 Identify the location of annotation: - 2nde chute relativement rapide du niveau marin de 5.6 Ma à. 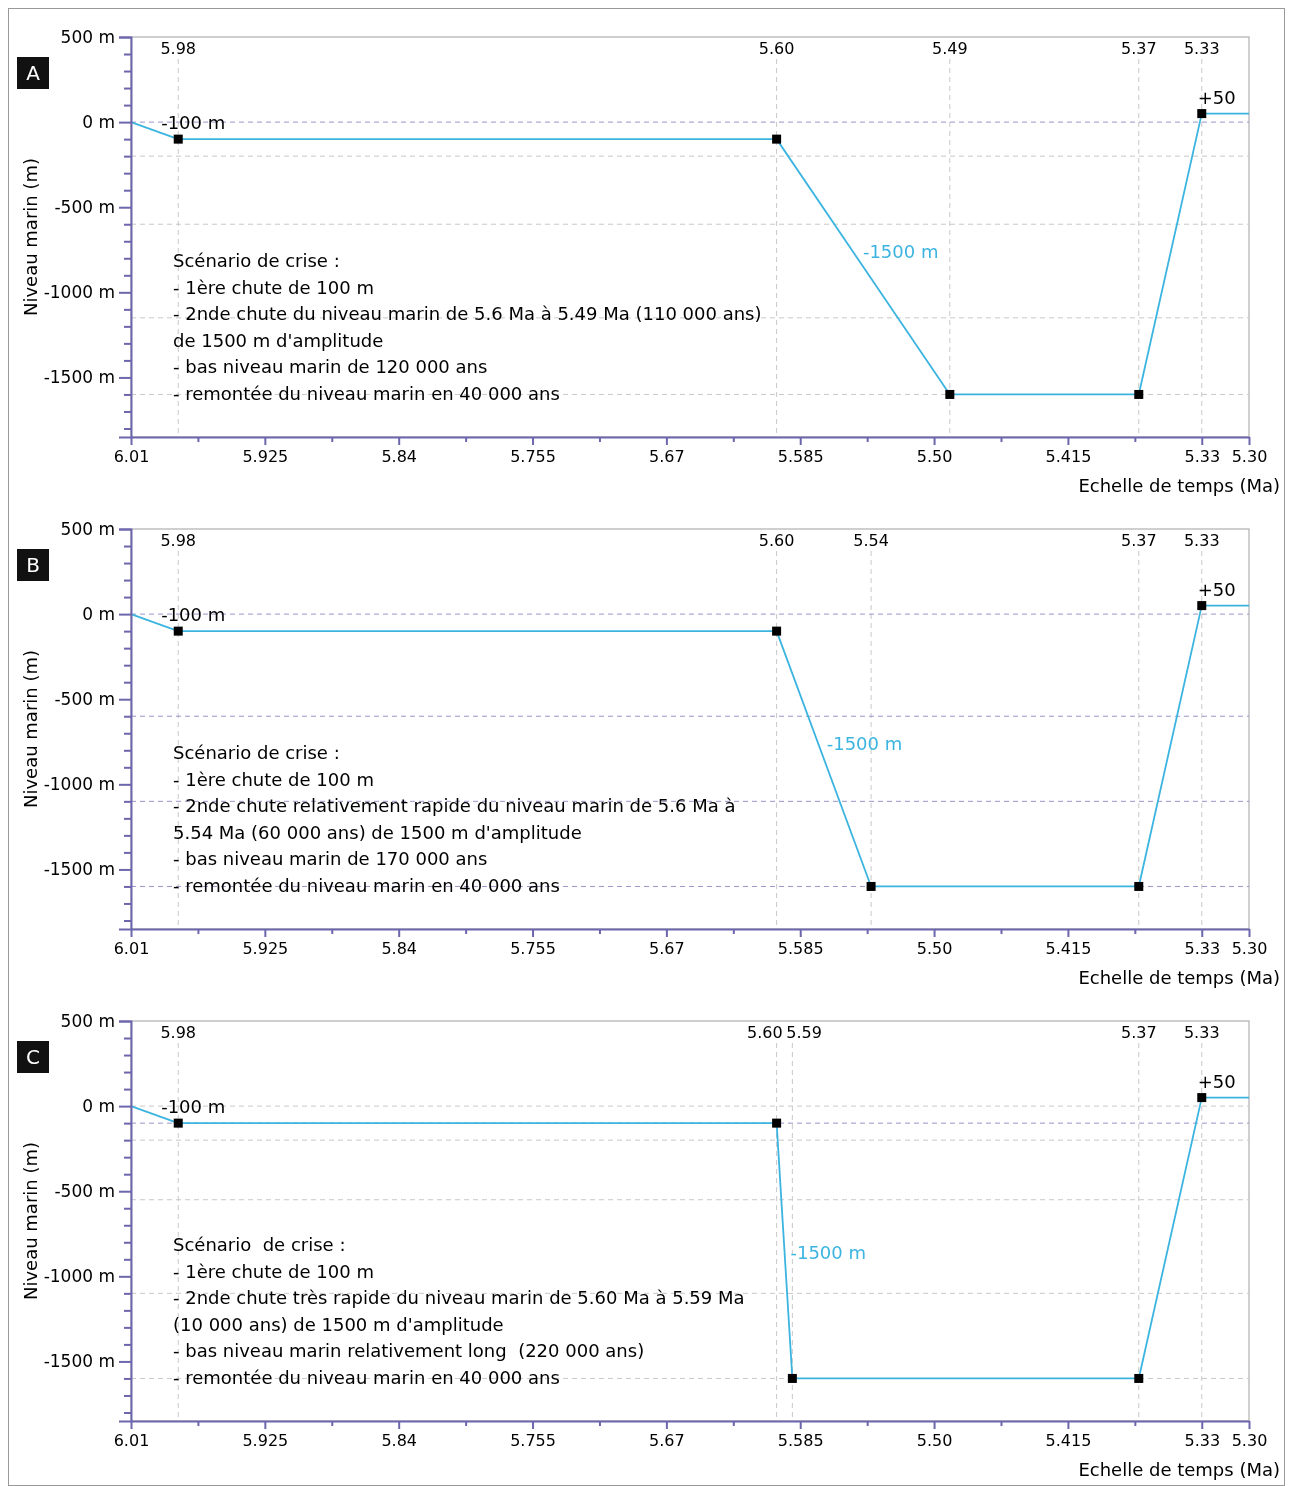
(454, 805).